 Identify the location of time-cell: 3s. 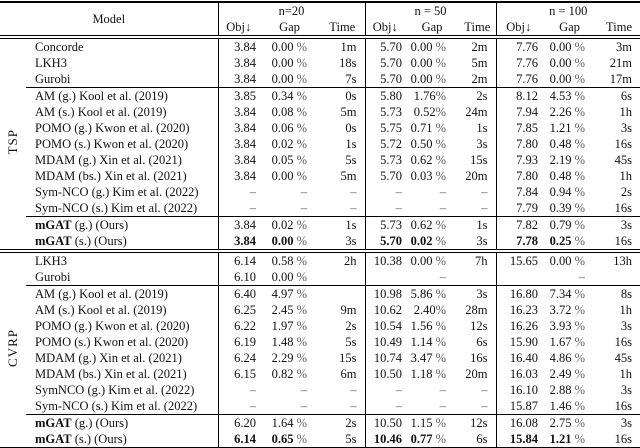
(482, 241).